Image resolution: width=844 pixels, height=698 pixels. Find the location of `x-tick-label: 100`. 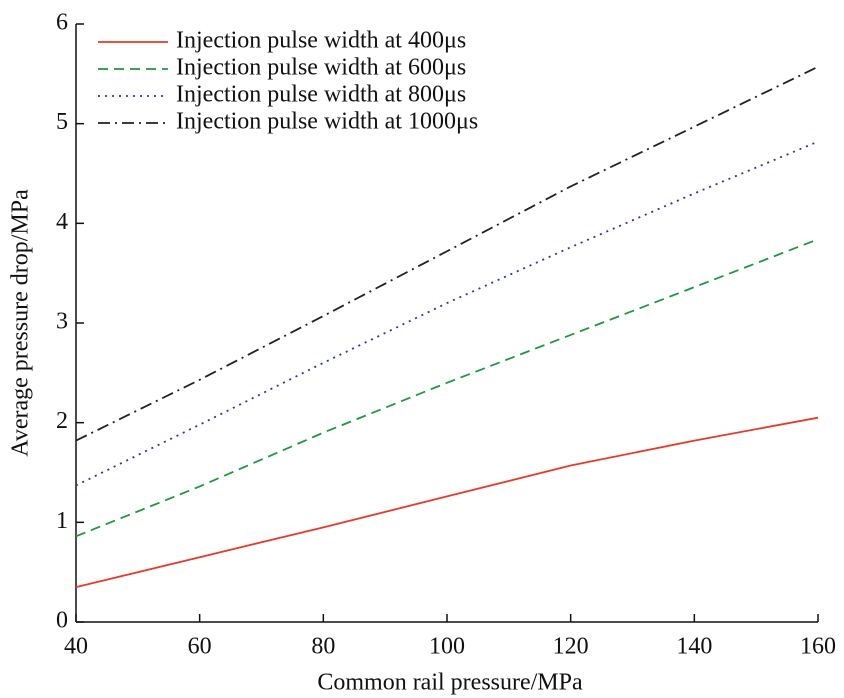

x-tick-label: 100 is located at coordinates (447, 647).